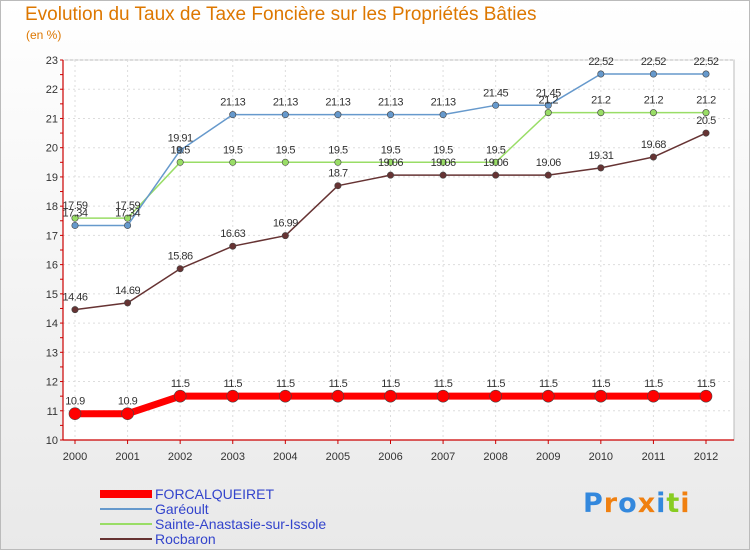  Describe the element at coordinates (52, 90) in the screenshot. I see `y-tick-label: 22` at that location.